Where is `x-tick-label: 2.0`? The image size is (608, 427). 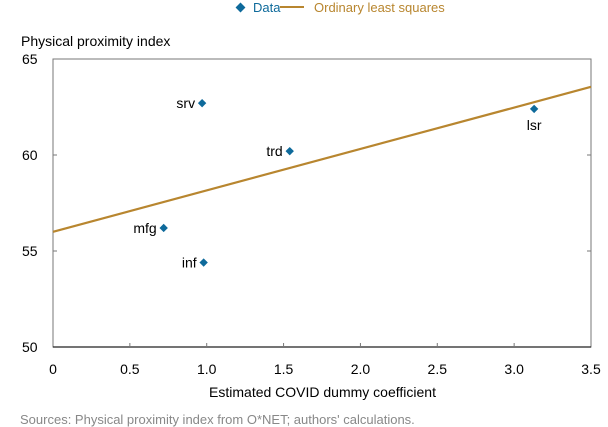
x-tick-label: 2.0 is located at coordinates (361, 369).